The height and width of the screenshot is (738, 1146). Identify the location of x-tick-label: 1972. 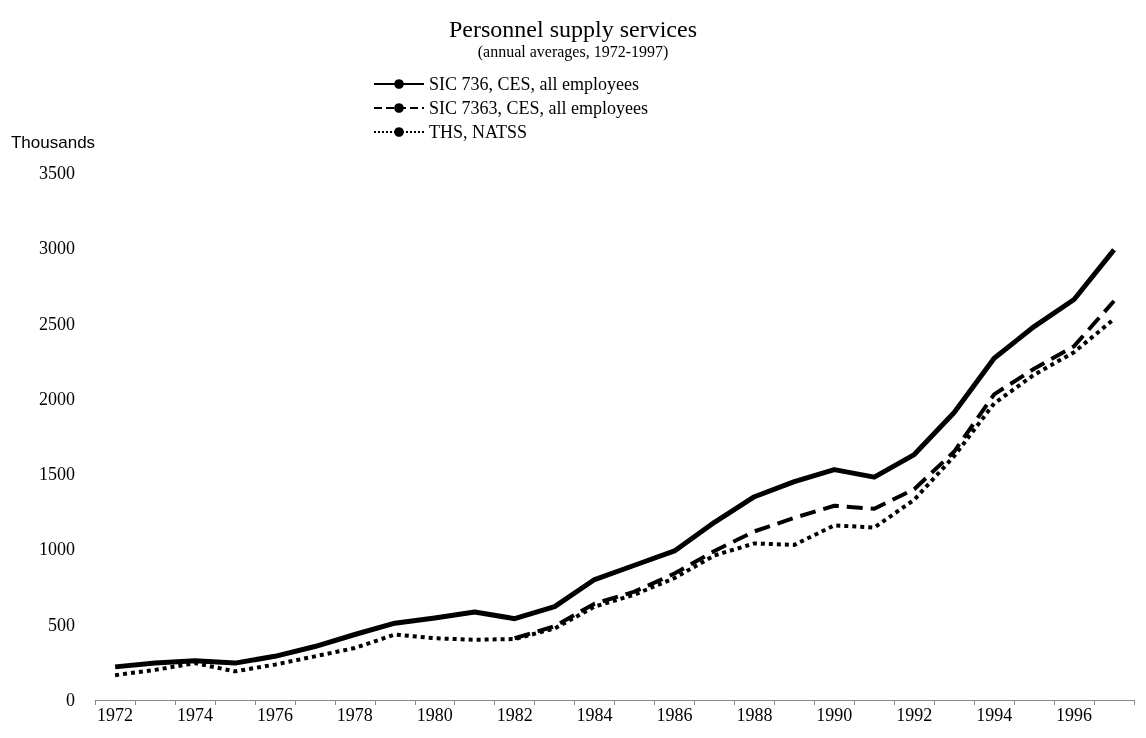
(115, 715).